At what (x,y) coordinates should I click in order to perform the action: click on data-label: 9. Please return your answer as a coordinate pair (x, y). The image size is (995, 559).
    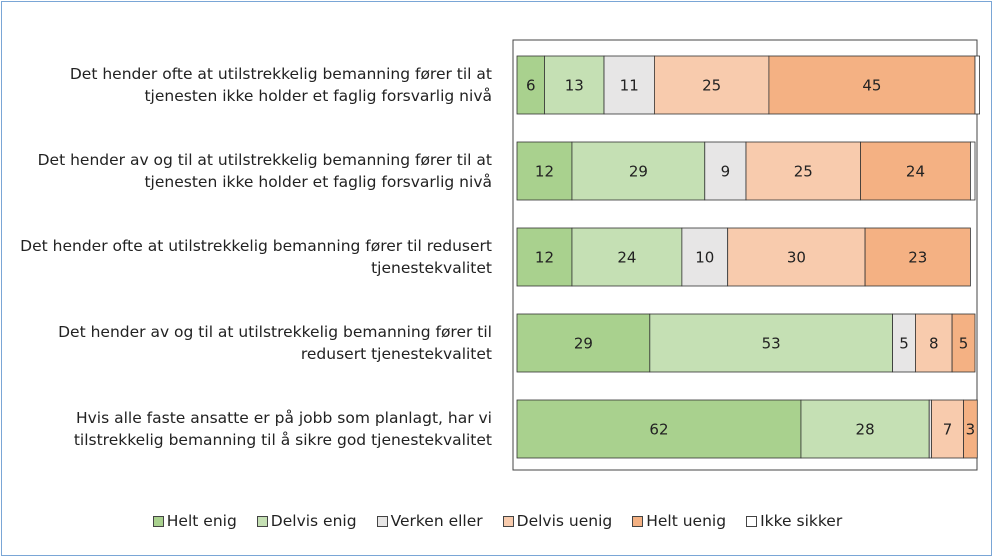
    Looking at the image, I should click on (726, 172).